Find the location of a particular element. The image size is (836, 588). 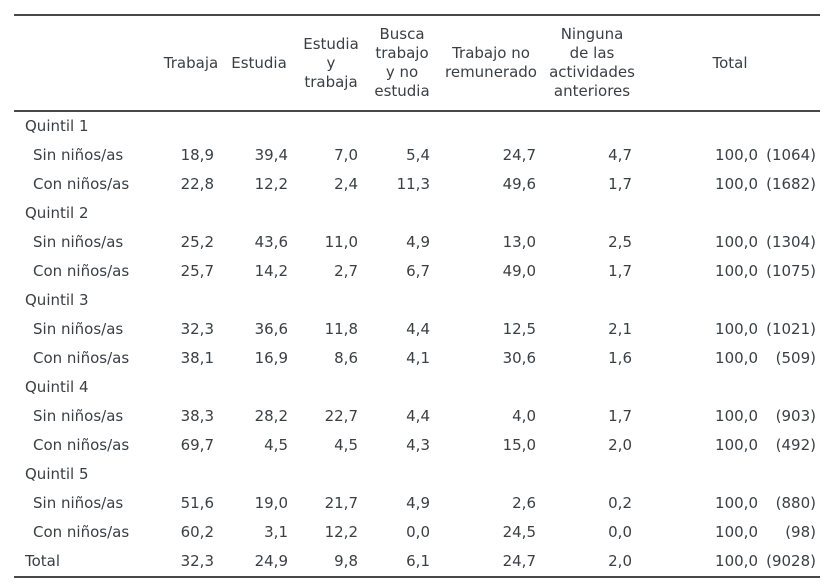

quintile-group-row: Quintil 5 is located at coordinates (417, 474).